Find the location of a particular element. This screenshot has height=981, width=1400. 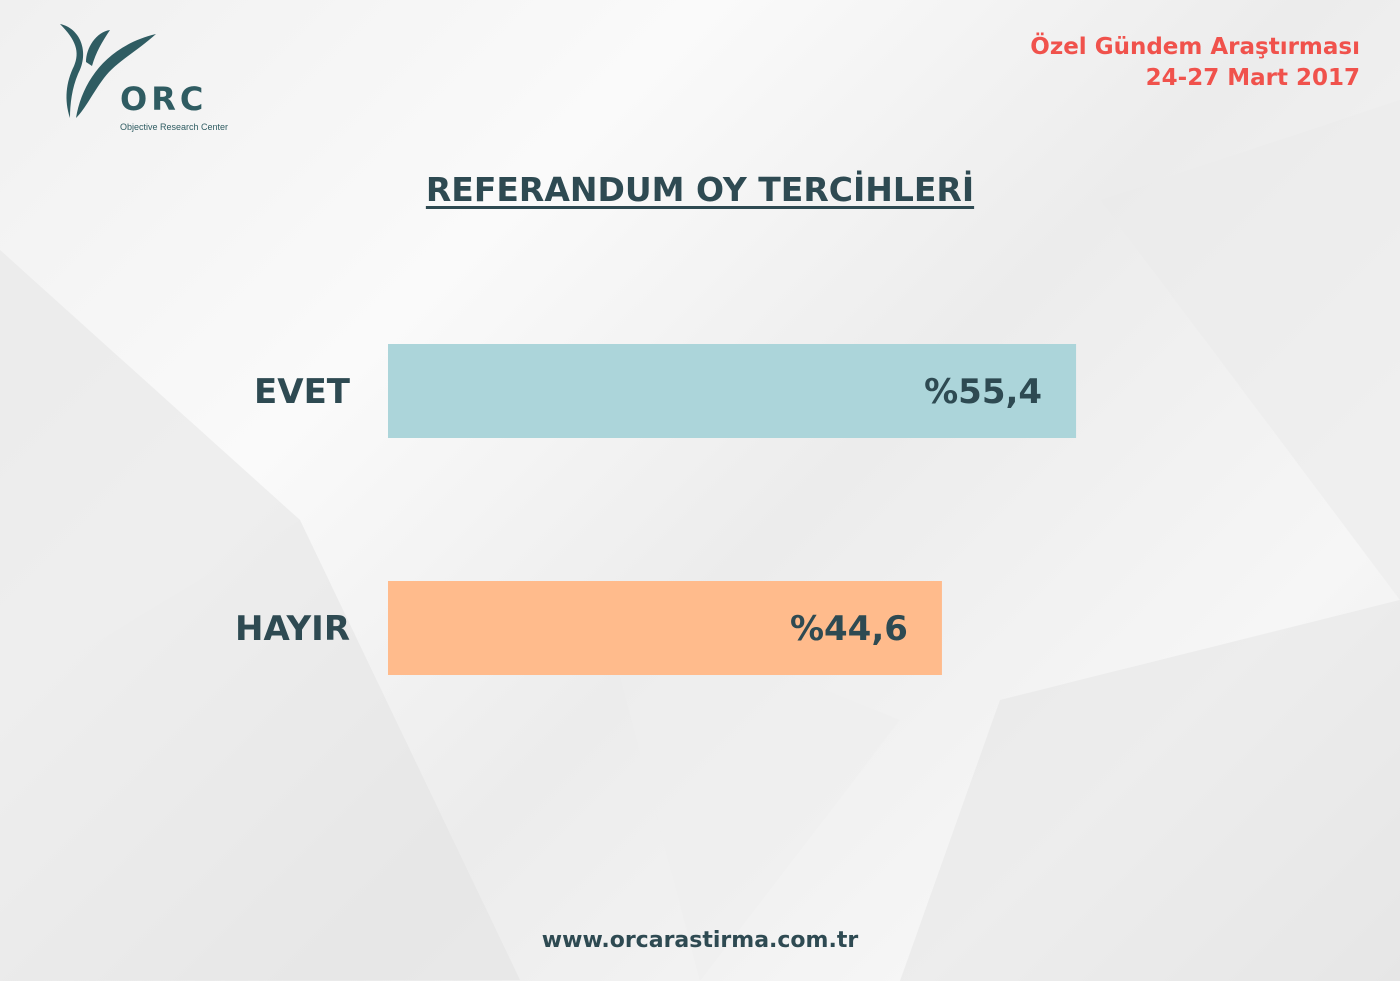

data-label: %55,4 is located at coordinates (983, 392).